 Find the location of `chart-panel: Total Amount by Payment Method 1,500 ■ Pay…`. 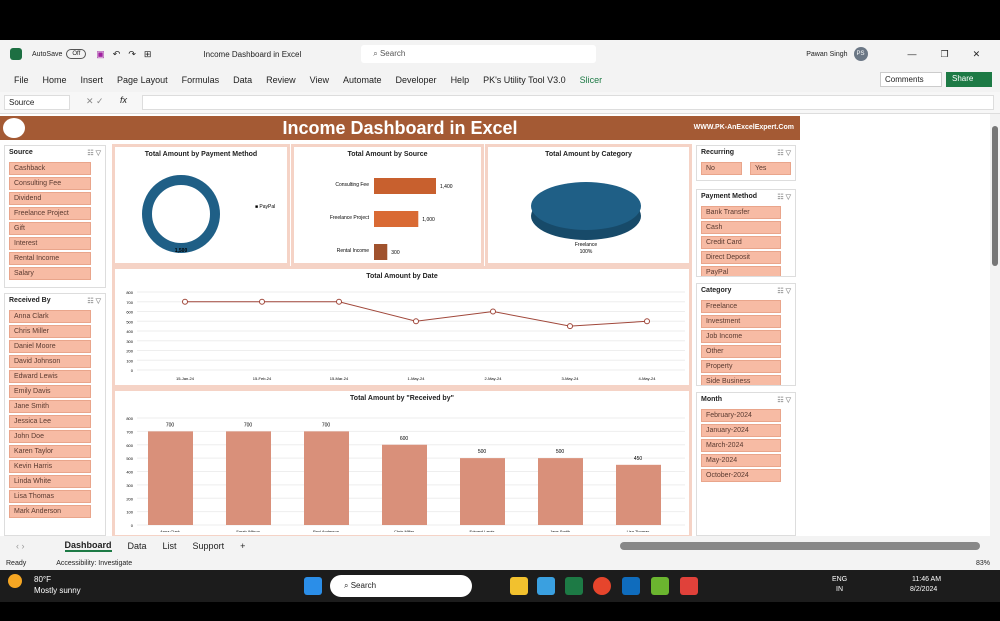

chart-panel: Total Amount by Payment Method 1,500 ■ Pay… is located at coordinates (201, 205).